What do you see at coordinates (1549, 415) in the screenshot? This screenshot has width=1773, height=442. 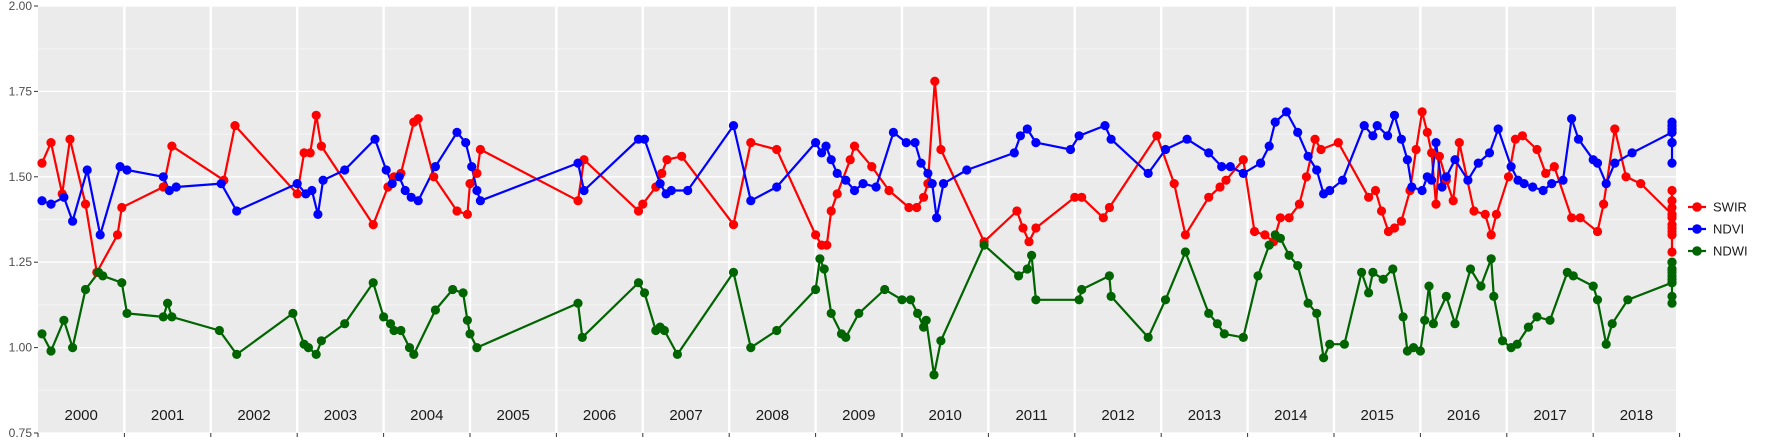 I see `year-label: 2017` at bounding box center [1549, 415].